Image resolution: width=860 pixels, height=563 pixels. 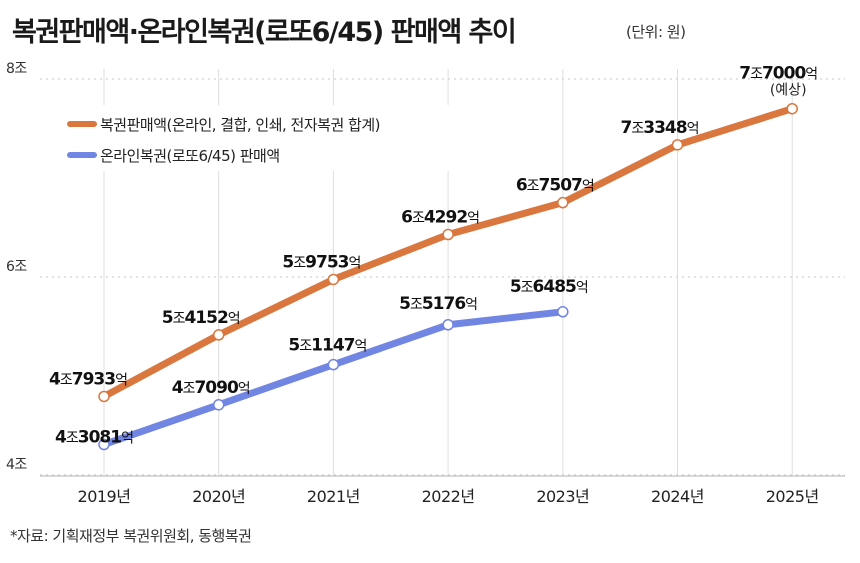 What do you see at coordinates (327, 346) in the screenshot?
I see `online-sales-value-label: 5조1147억` at bounding box center [327, 346].